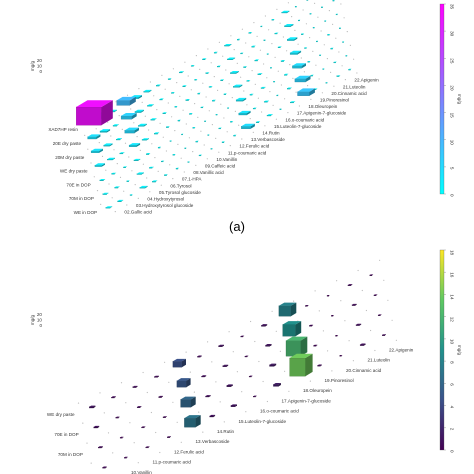 This screenshot has width=474, height=474. I want to click on compound-tick-label: 11.p-coumaric acid, so click(172, 462).